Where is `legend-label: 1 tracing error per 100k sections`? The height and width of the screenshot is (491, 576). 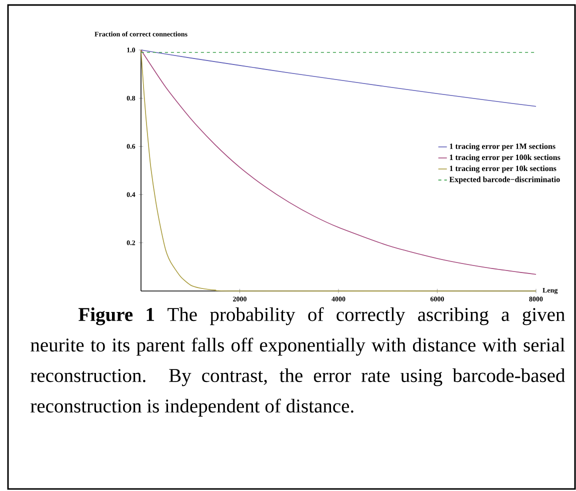 legend-label: 1 tracing error per 100k sections is located at coordinates (505, 158).